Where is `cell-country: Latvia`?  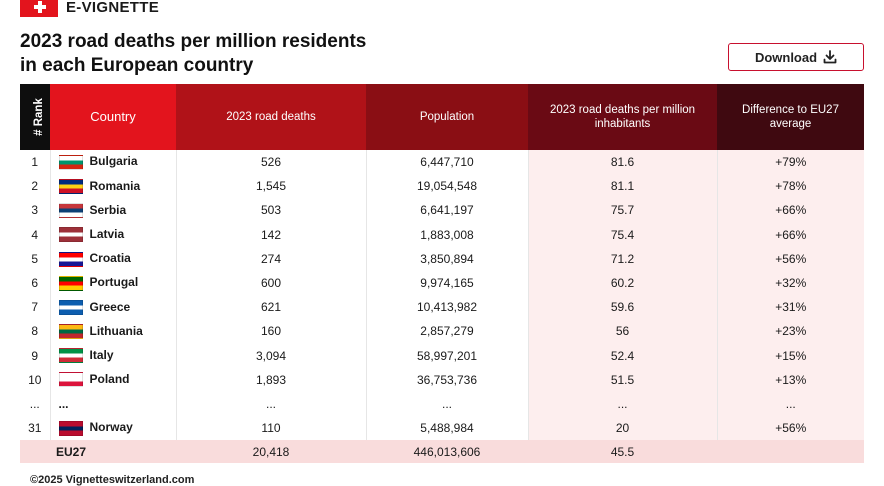
cell-country: Latvia is located at coordinates (112, 234).